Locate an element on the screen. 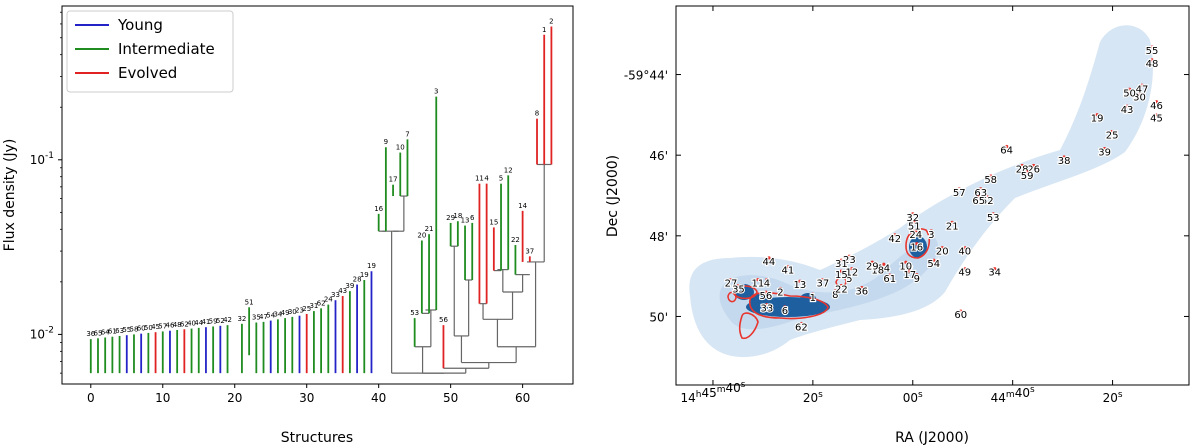  leaf-label: 57 is located at coordinates (162, 326).